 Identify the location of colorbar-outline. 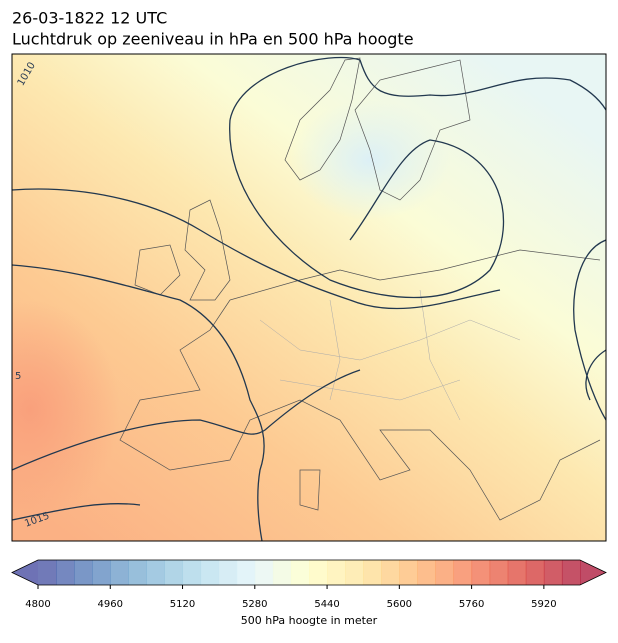
(309, 572).